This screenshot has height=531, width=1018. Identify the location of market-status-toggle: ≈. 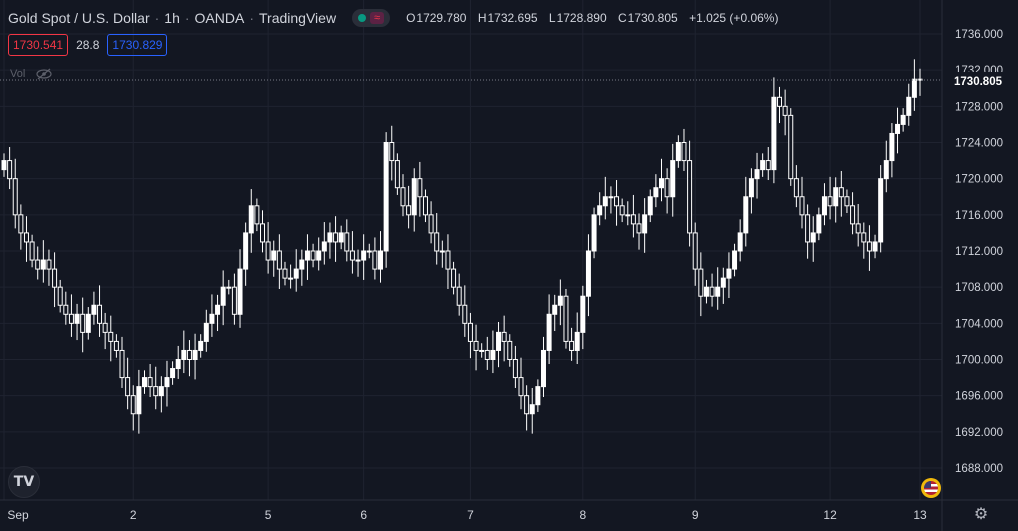
(371, 18).